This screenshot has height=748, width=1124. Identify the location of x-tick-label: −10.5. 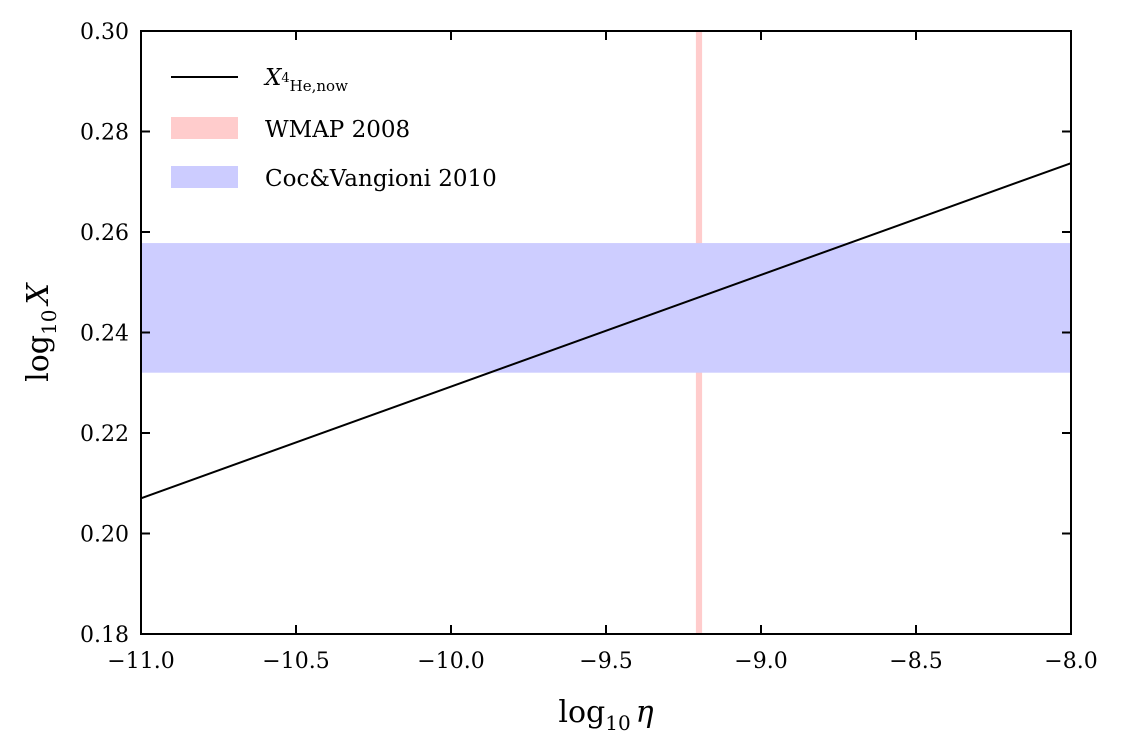
(295, 661).